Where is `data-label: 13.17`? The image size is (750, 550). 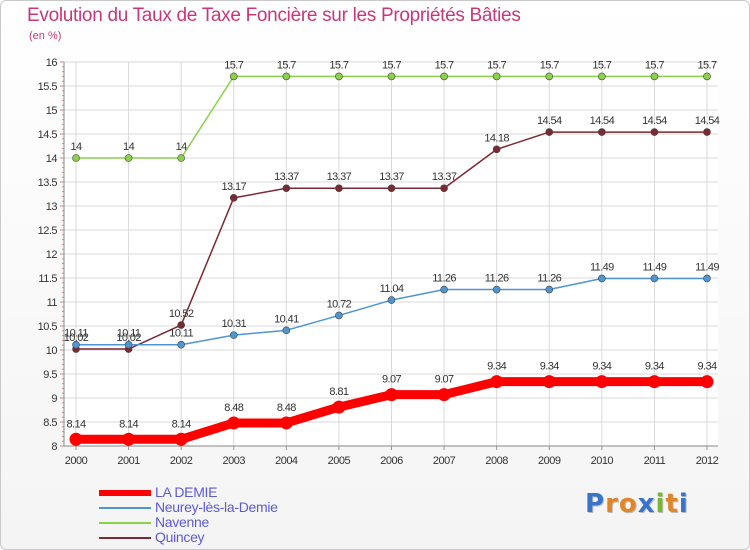 data-label: 13.17 is located at coordinates (233, 187).